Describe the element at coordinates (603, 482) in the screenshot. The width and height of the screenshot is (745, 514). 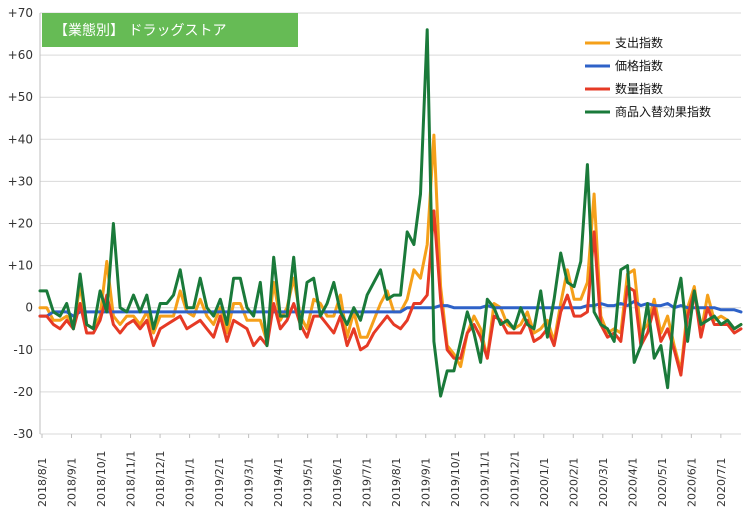
I see `x-tick-label: 2020/3/1` at that location.